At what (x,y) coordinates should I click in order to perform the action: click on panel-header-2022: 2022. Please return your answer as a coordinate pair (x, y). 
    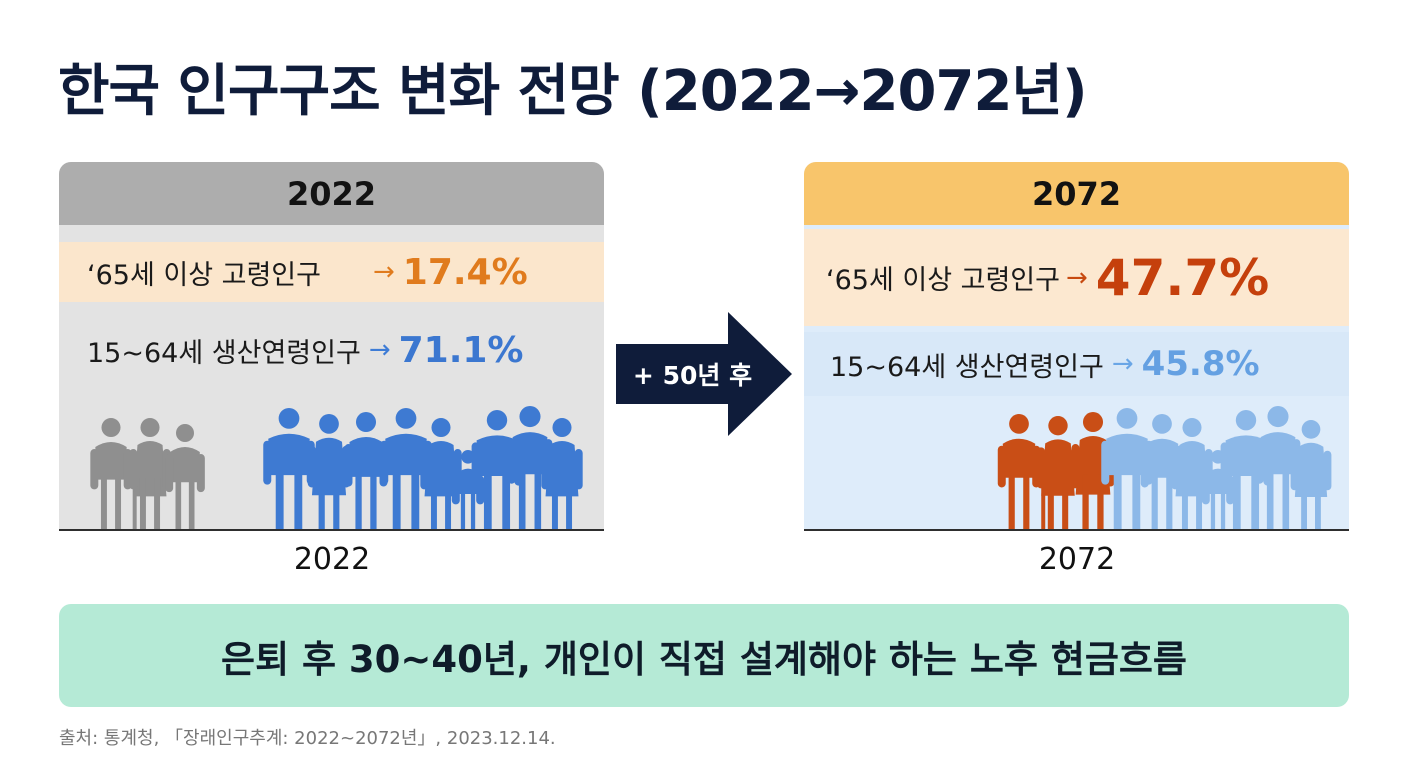
    Looking at the image, I should click on (331, 193).